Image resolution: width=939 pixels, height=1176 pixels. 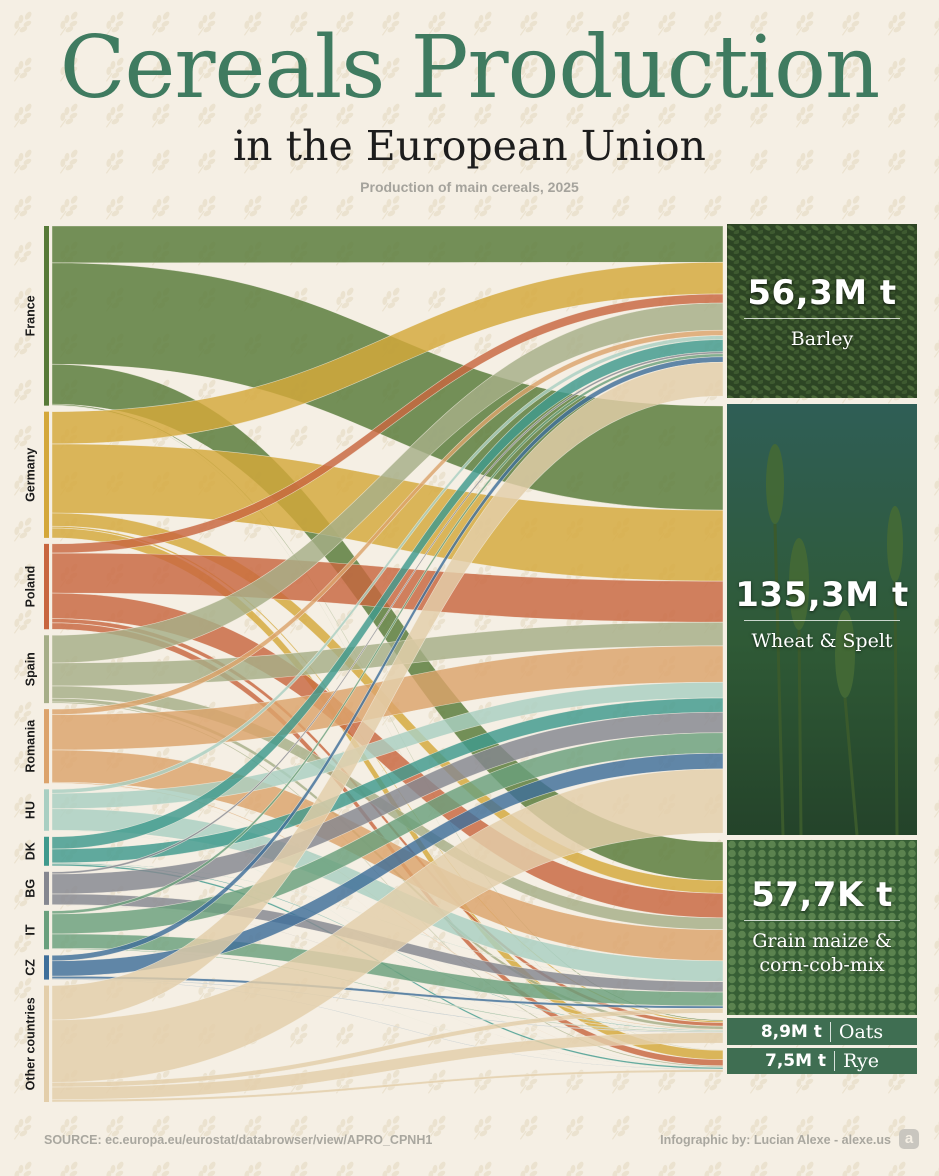 I want to click on country-label-hu: HU, so click(x=30, y=810).